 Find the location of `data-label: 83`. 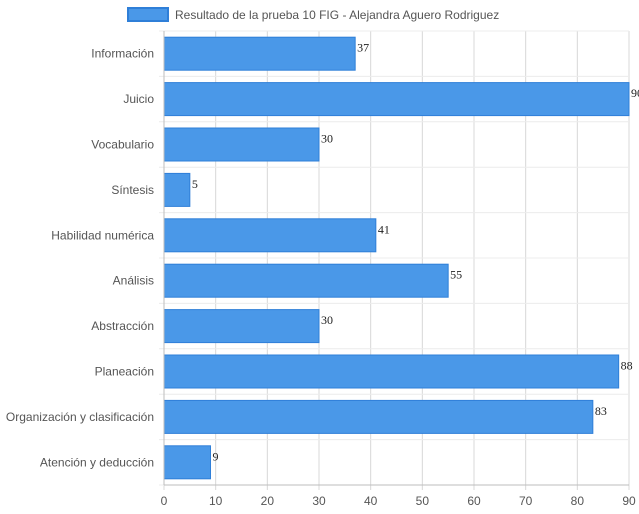

data-label: 83 is located at coordinates (601, 411).